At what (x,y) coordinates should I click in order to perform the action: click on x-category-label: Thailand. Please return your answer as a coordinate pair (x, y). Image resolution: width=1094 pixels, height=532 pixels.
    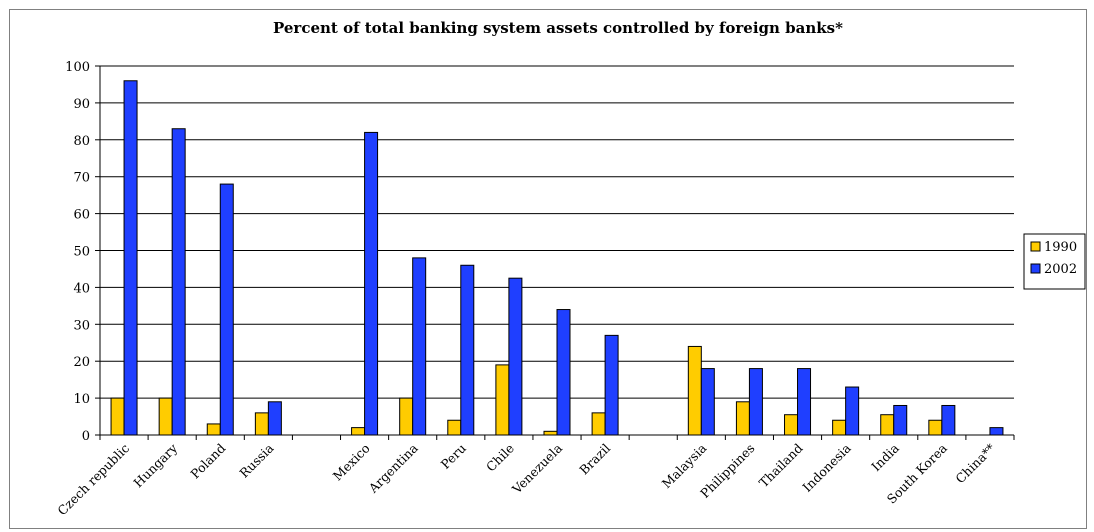
    Looking at the image, I should click on (781, 466).